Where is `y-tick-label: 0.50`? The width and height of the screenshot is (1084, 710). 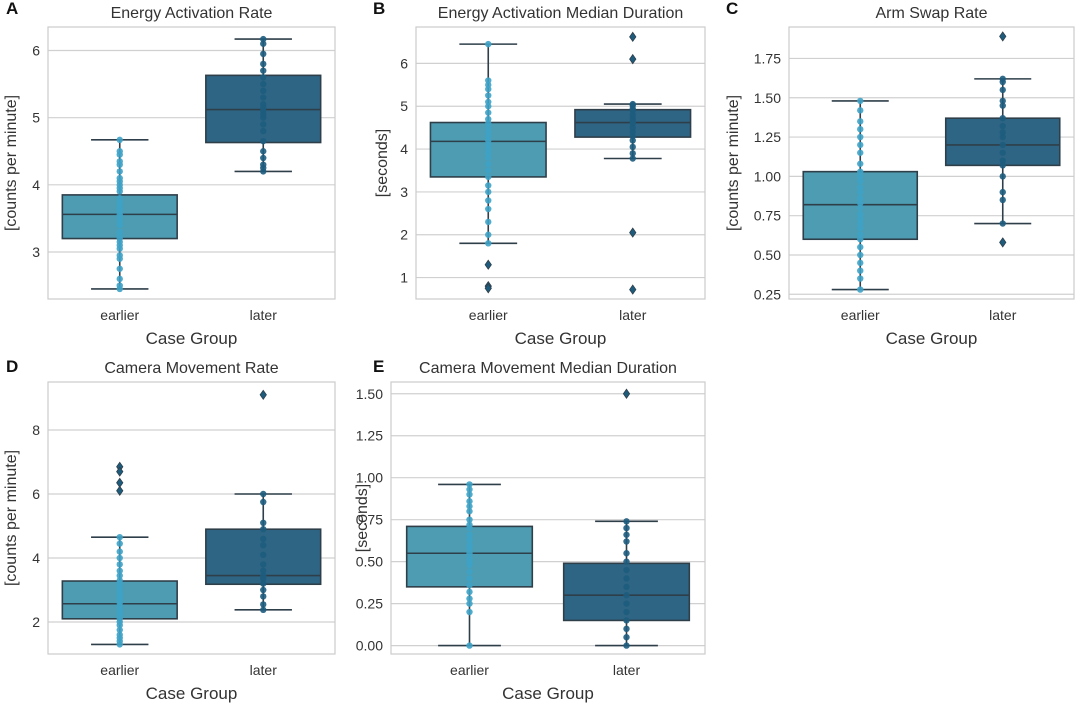 y-tick-label: 0.50 is located at coordinates (767, 255).